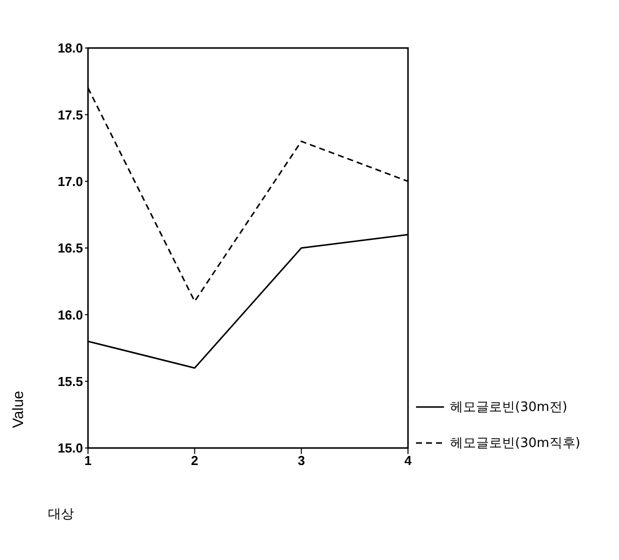 The image size is (619, 560). What do you see at coordinates (301, 460) in the screenshot?
I see `x-tick-label: 3` at bounding box center [301, 460].